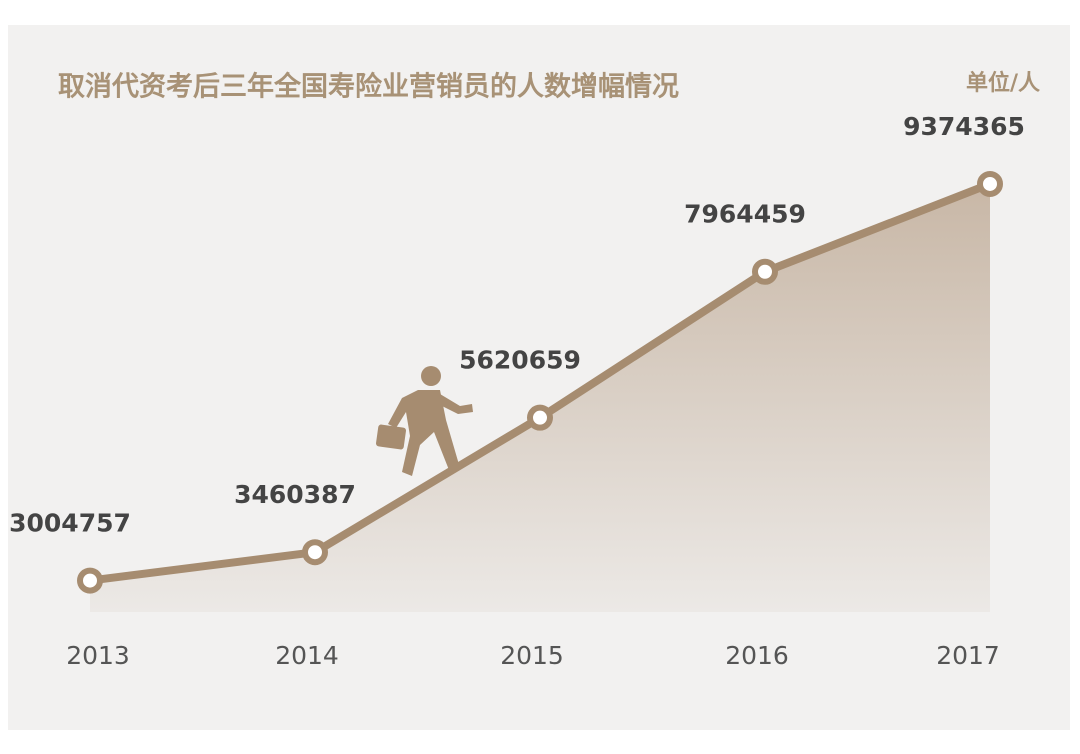  Describe the element at coordinates (307, 655) in the screenshot. I see `x-tick-label: 2014` at that location.